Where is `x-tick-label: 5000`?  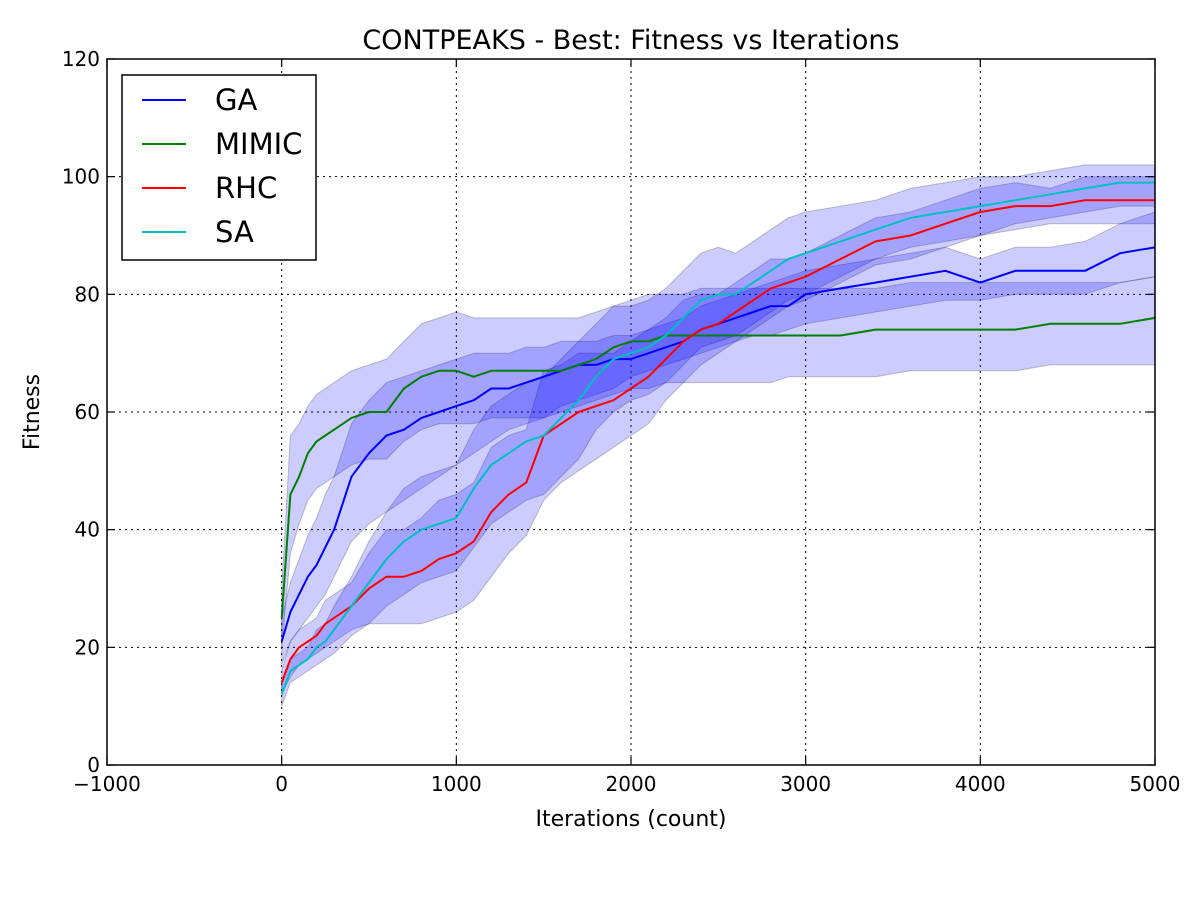
x-tick-label: 5000 is located at coordinates (1155, 784).